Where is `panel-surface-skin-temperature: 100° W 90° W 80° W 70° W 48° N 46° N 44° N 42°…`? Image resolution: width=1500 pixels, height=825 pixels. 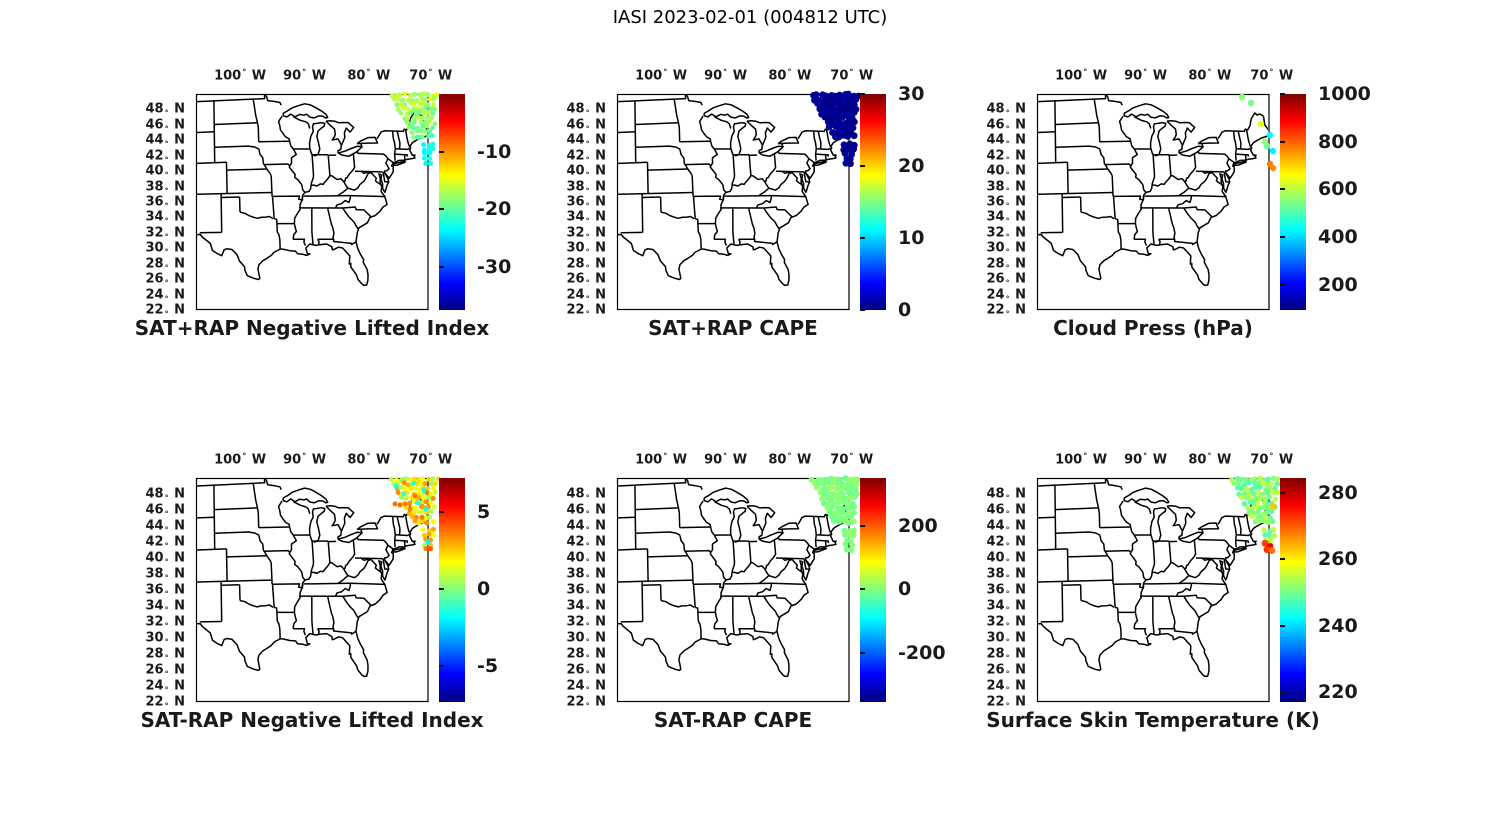
panel-surface-skin-temperature: 100° W 90° W 80° W 70° W 48° N 46° N 44° N 42°… is located at coordinates (1176, 590).